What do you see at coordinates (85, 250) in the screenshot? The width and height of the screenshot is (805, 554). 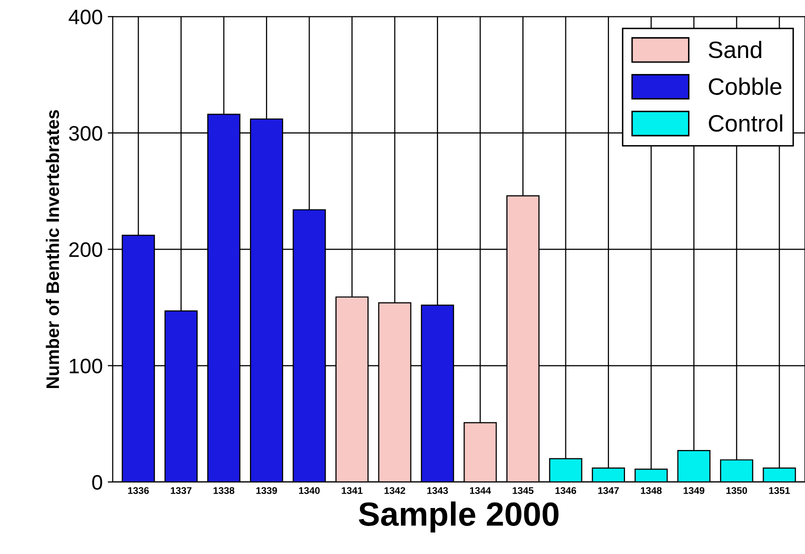 I see `y-tick-label: 200` at bounding box center [85, 250].